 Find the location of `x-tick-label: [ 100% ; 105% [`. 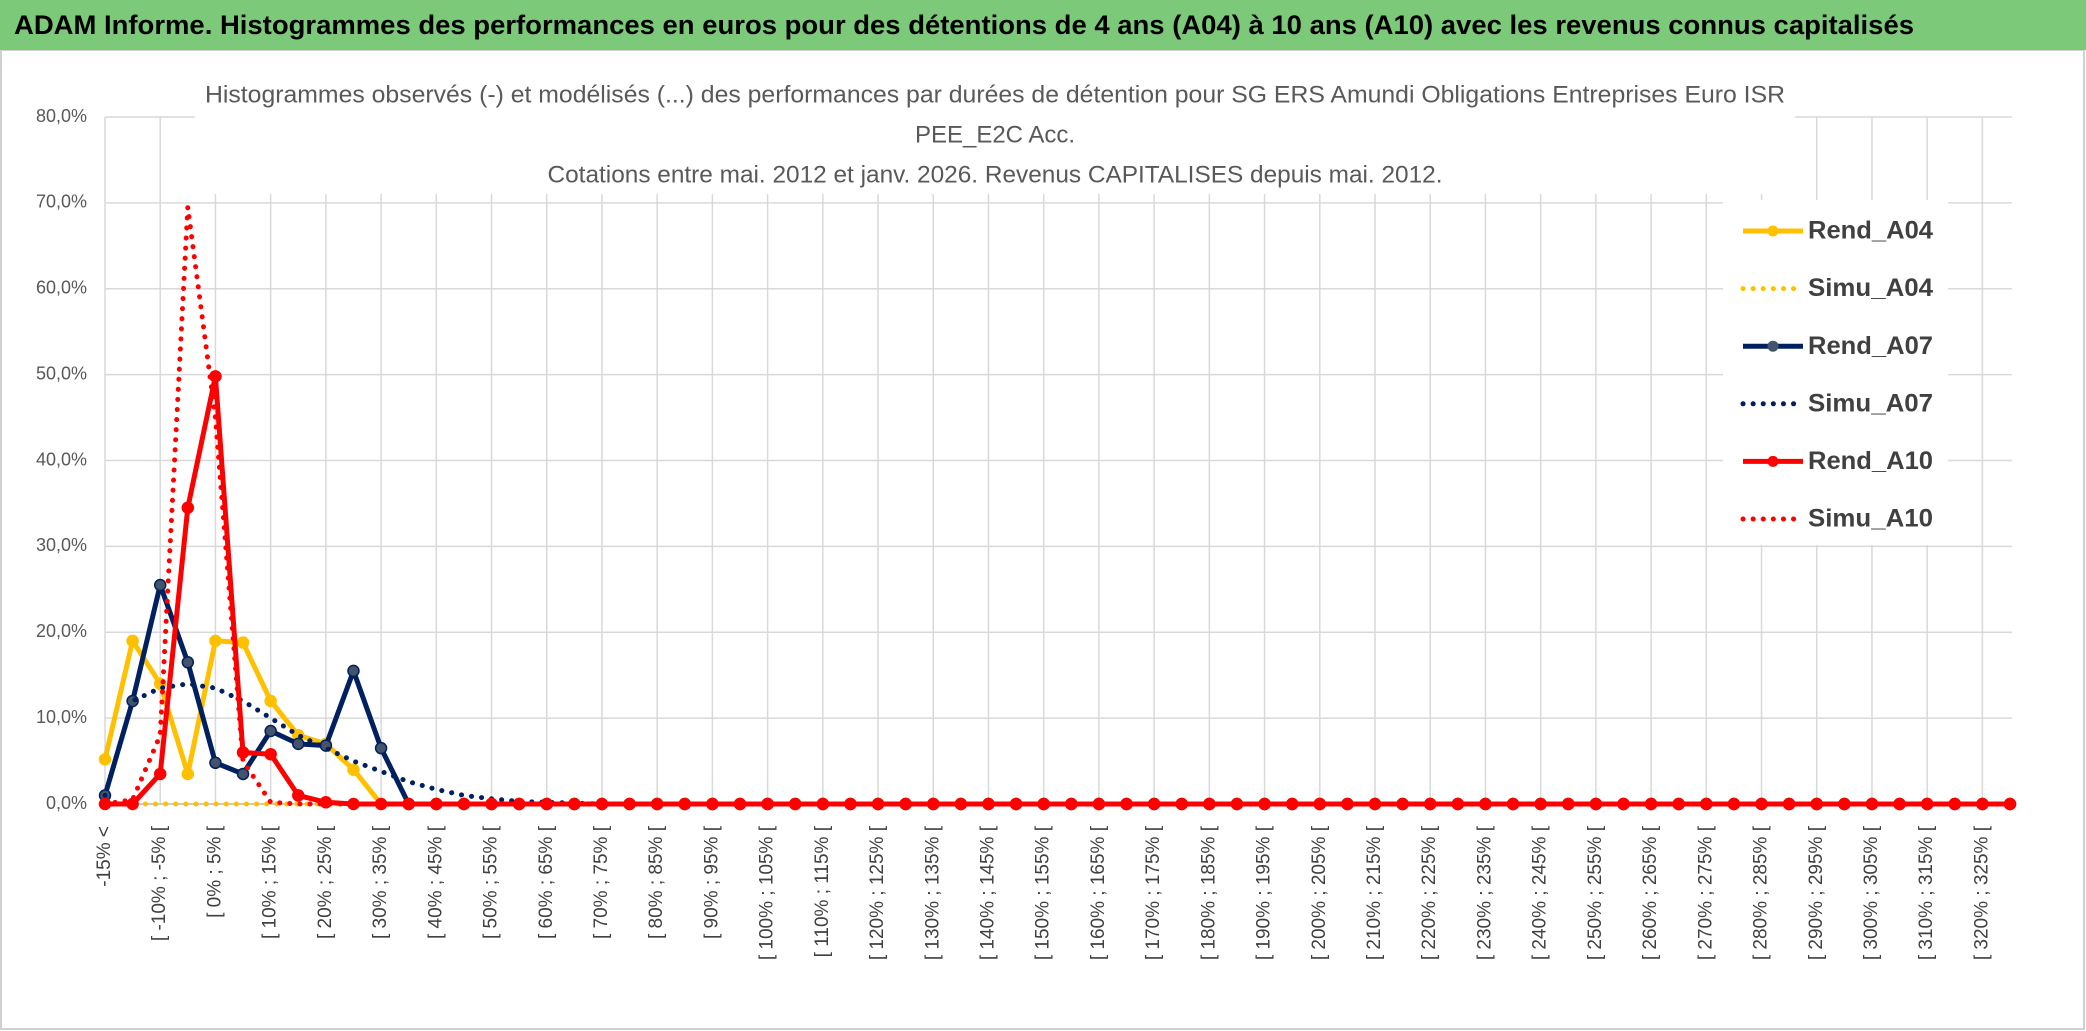

x-tick-label: [ 100% ; 105% [ is located at coordinates (767, 892).